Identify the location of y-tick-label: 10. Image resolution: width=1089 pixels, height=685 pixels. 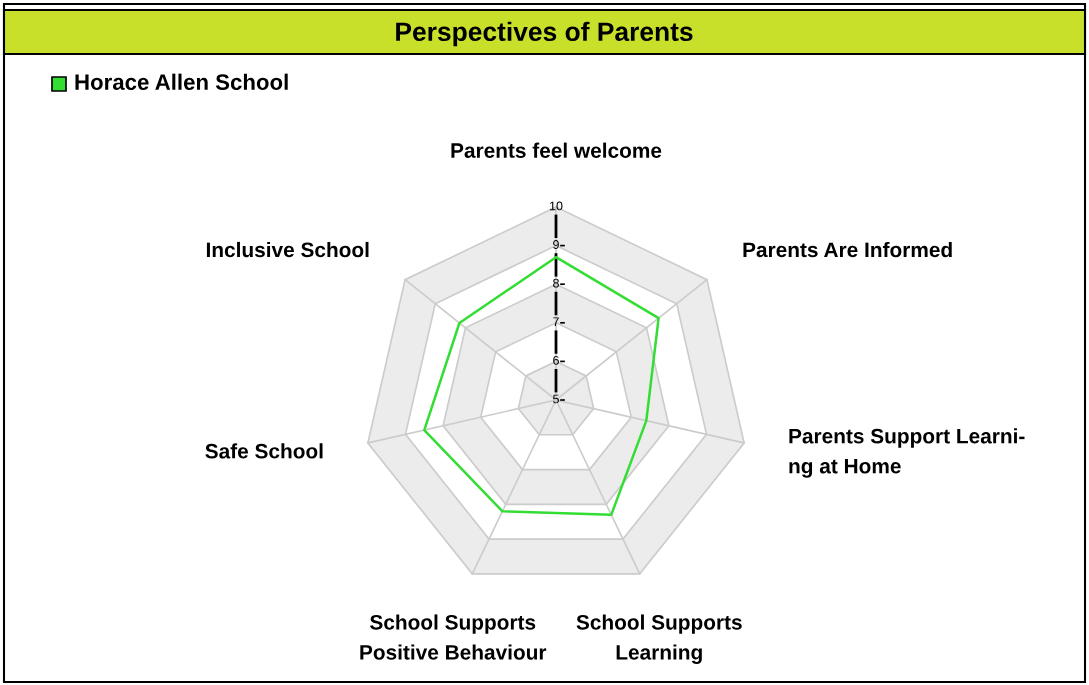
(556, 206).